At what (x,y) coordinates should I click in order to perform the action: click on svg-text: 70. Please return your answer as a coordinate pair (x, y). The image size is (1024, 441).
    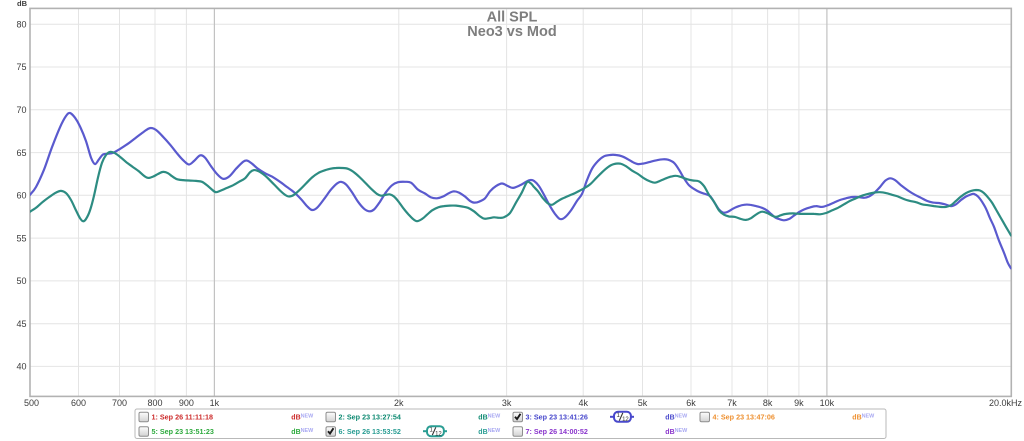
    Looking at the image, I should click on (21, 110).